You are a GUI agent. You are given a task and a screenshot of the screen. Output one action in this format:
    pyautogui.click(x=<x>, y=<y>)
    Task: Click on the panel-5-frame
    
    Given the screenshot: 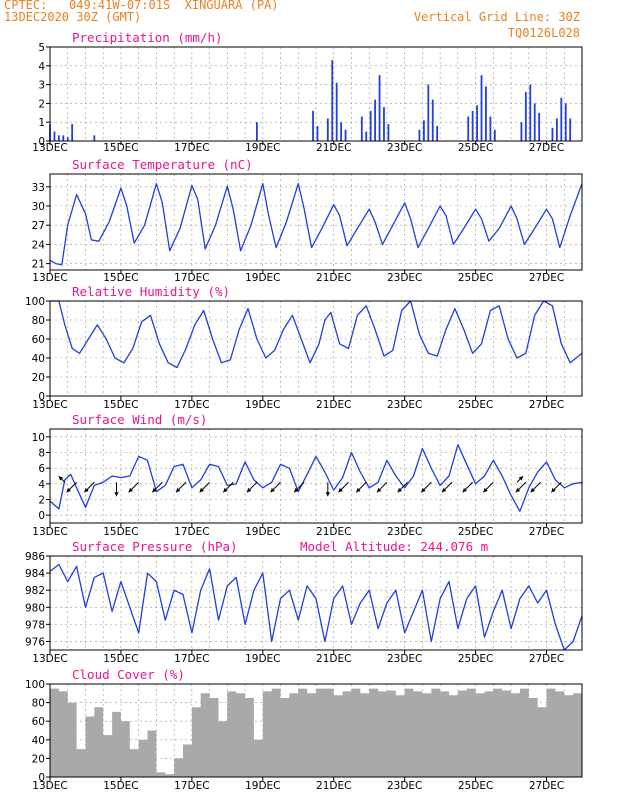 What is the action you would take?
    pyautogui.click(x=316, y=603)
    